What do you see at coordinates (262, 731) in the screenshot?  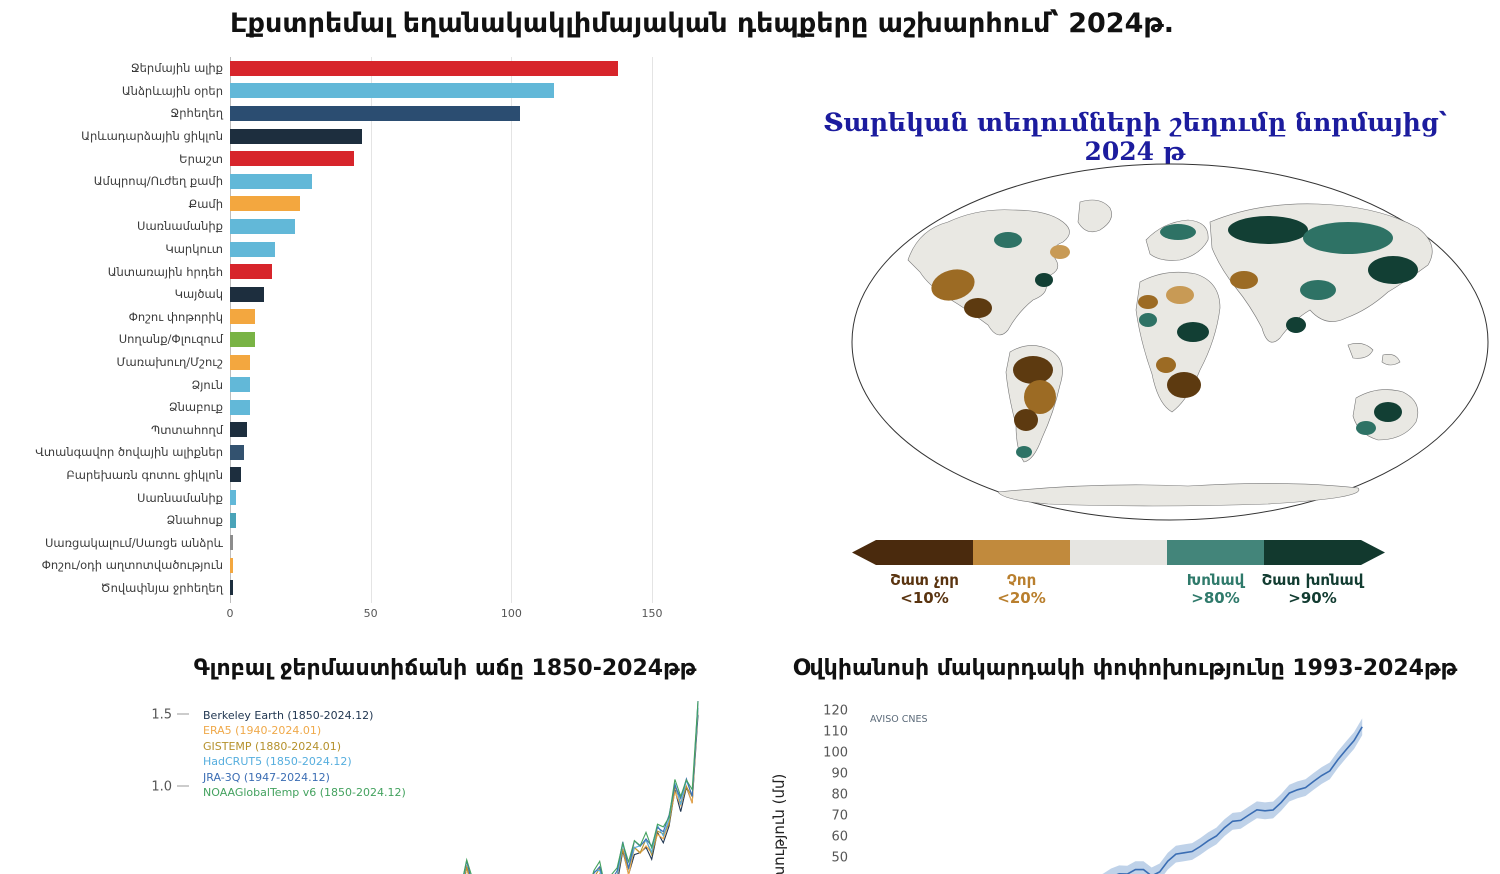 I see `temp-legend-entry: ERA5 (1940-2024.01)` at bounding box center [262, 731].